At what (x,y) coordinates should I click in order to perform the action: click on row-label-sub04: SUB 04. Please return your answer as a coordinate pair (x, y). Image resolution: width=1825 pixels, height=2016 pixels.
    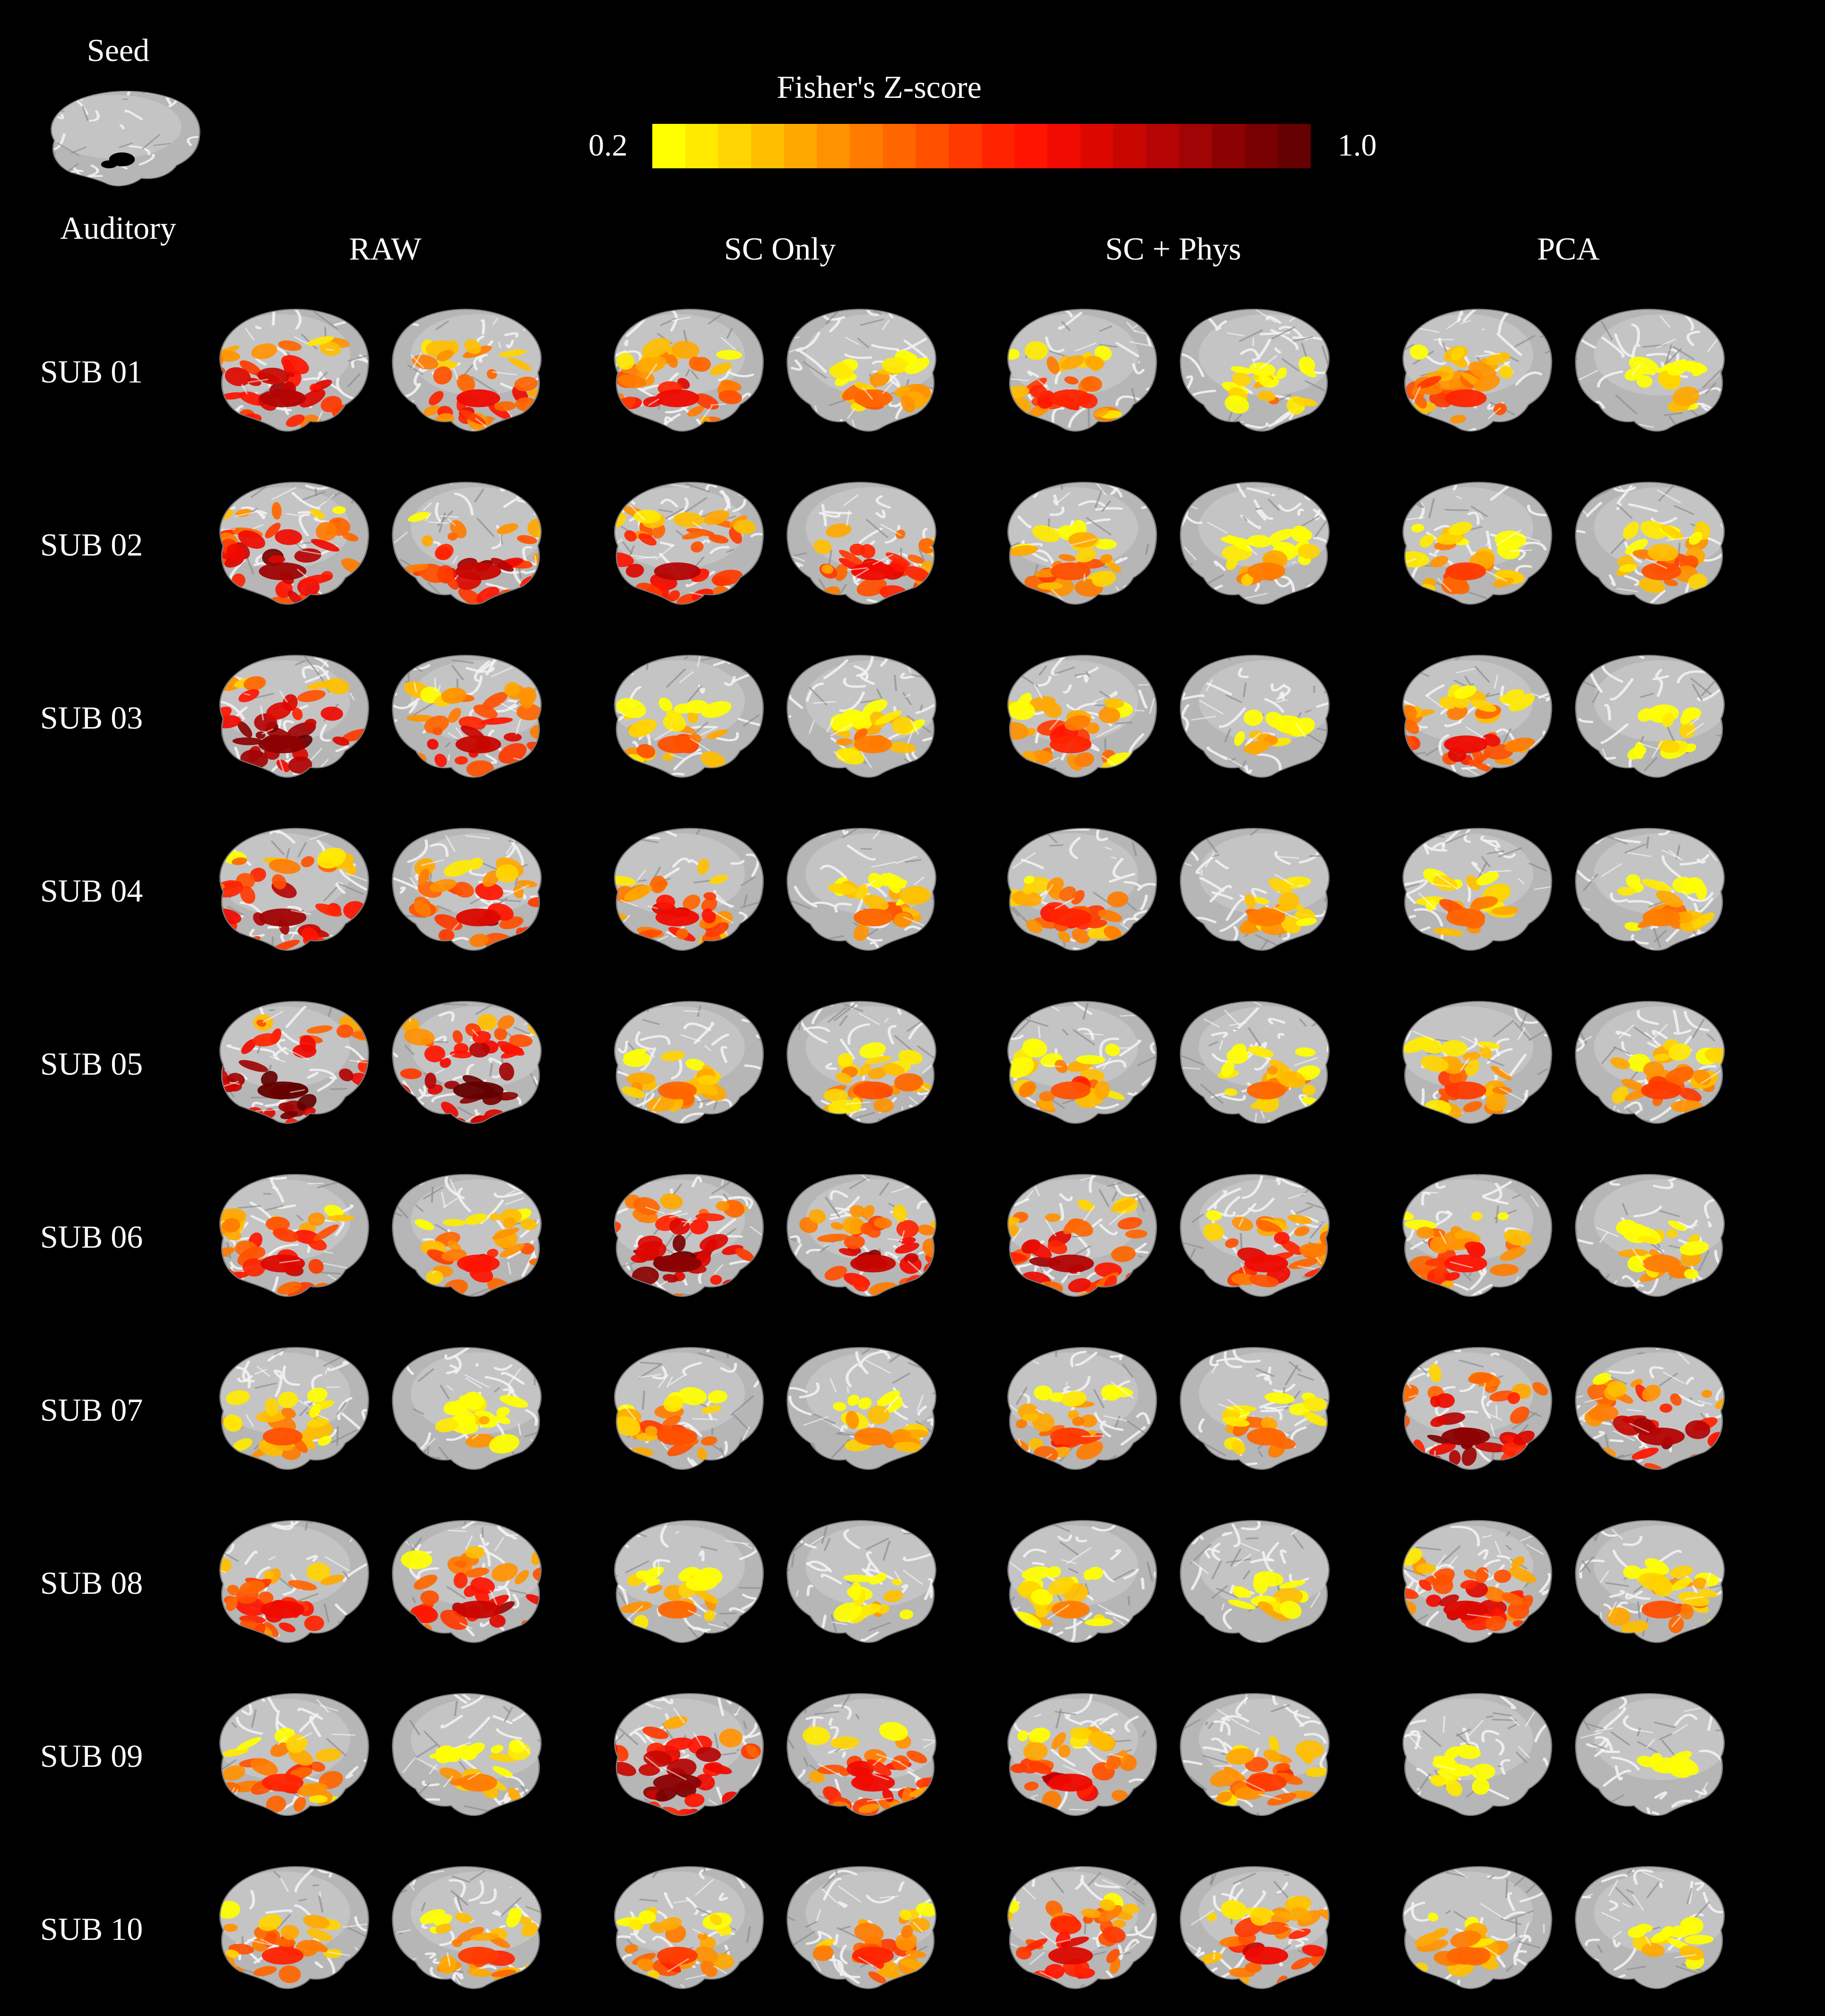
    Looking at the image, I should click on (91, 891).